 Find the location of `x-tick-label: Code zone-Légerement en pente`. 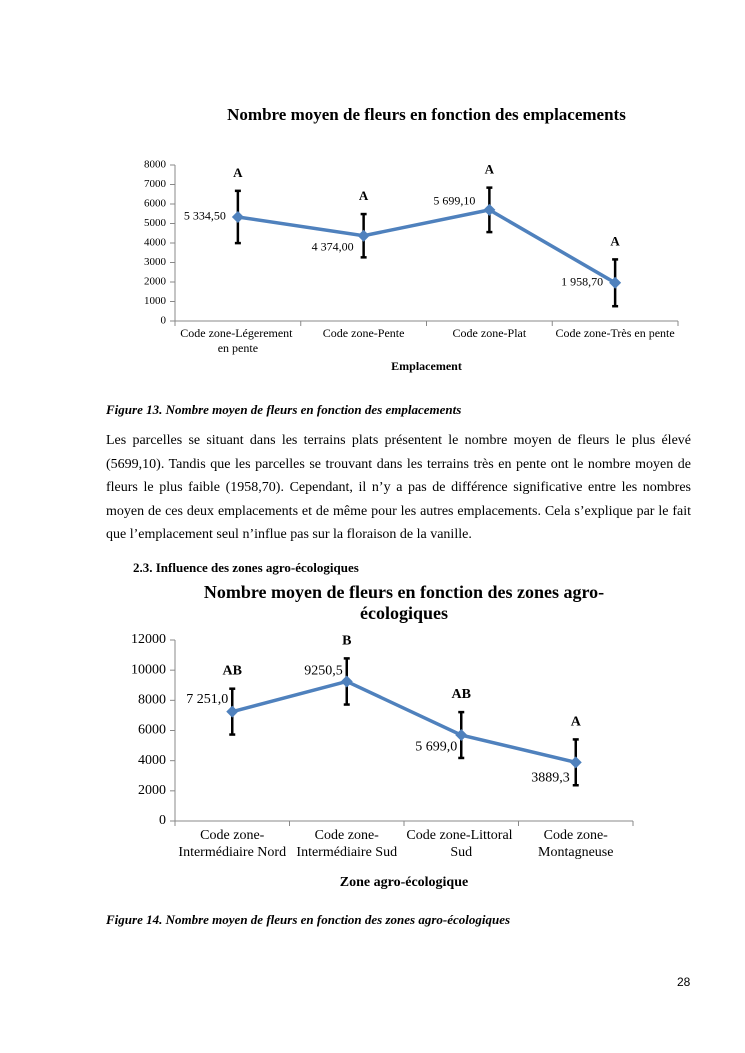

x-tick-label: Code zone-Légerement en pente is located at coordinates (237, 340).